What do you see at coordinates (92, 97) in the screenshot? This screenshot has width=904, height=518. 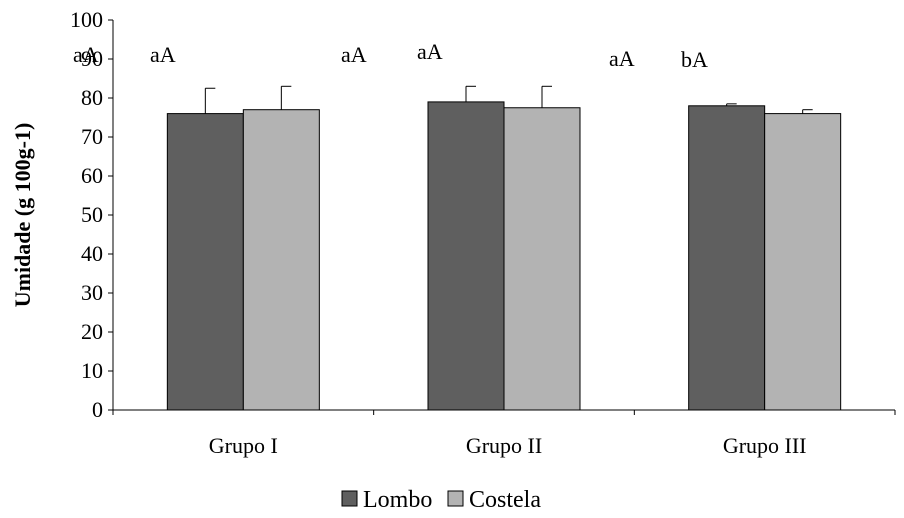 I see `y-tick-label: 80` at bounding box center [92, 97].